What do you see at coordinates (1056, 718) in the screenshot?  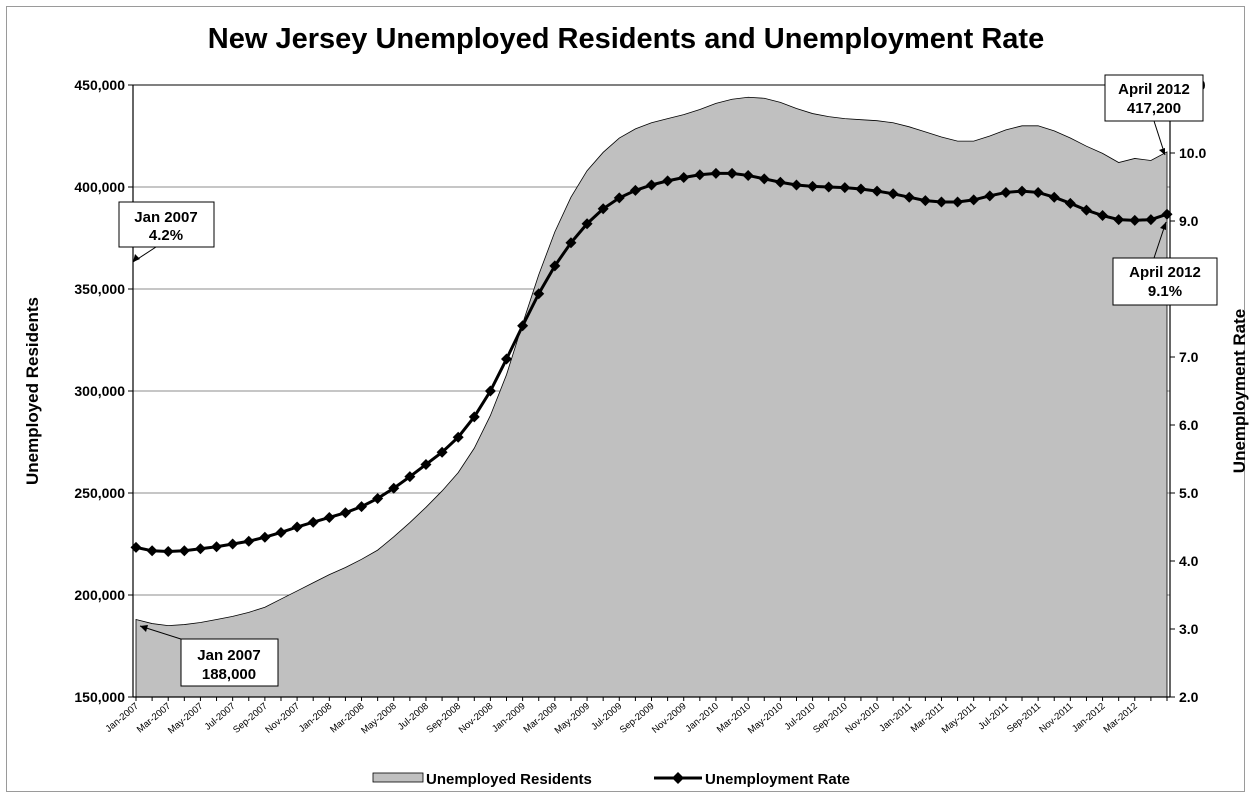 I see `x-tick-label: Nov-2011` at bounding box center [1056, 718].